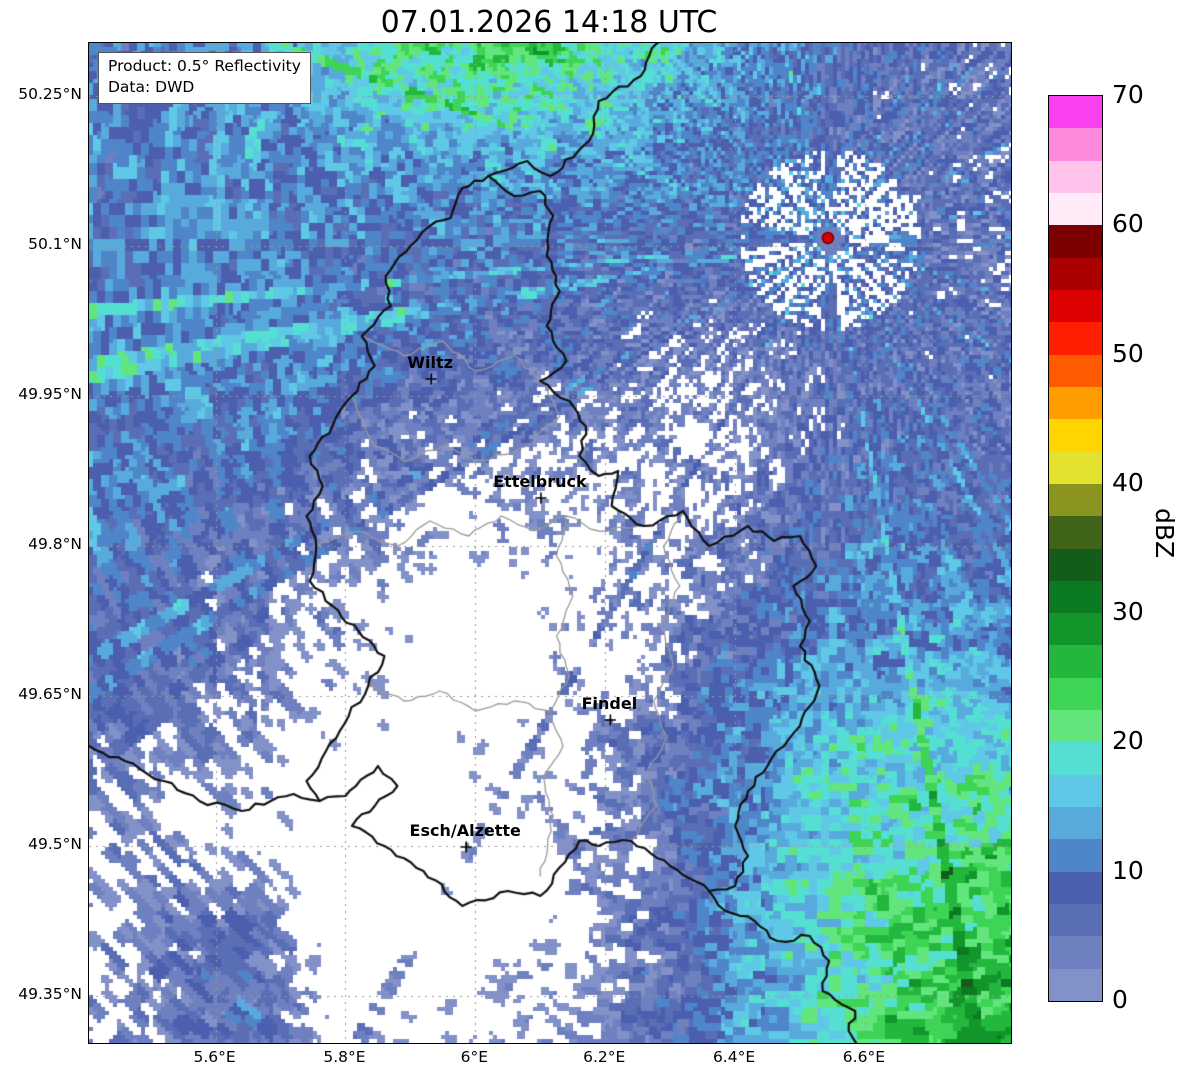 The image size is (1184, 1081). What do you see at coordinates (1128, 353) in the screenshot?
I see `colorbar-tick-label: 50` at bounding box center [1128, 353].